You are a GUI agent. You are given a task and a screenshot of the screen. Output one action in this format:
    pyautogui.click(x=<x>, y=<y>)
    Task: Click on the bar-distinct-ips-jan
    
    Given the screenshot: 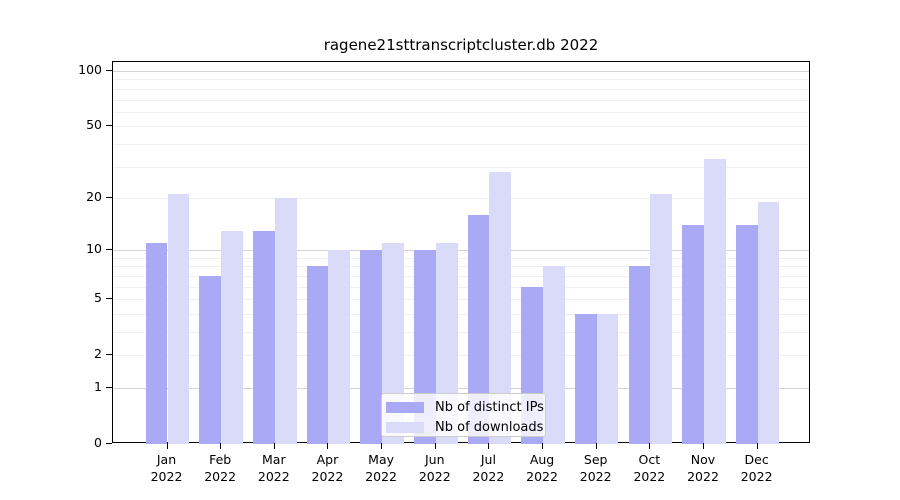 What is the action you would take?
    pyautogui.click(x=156, y=343)
    